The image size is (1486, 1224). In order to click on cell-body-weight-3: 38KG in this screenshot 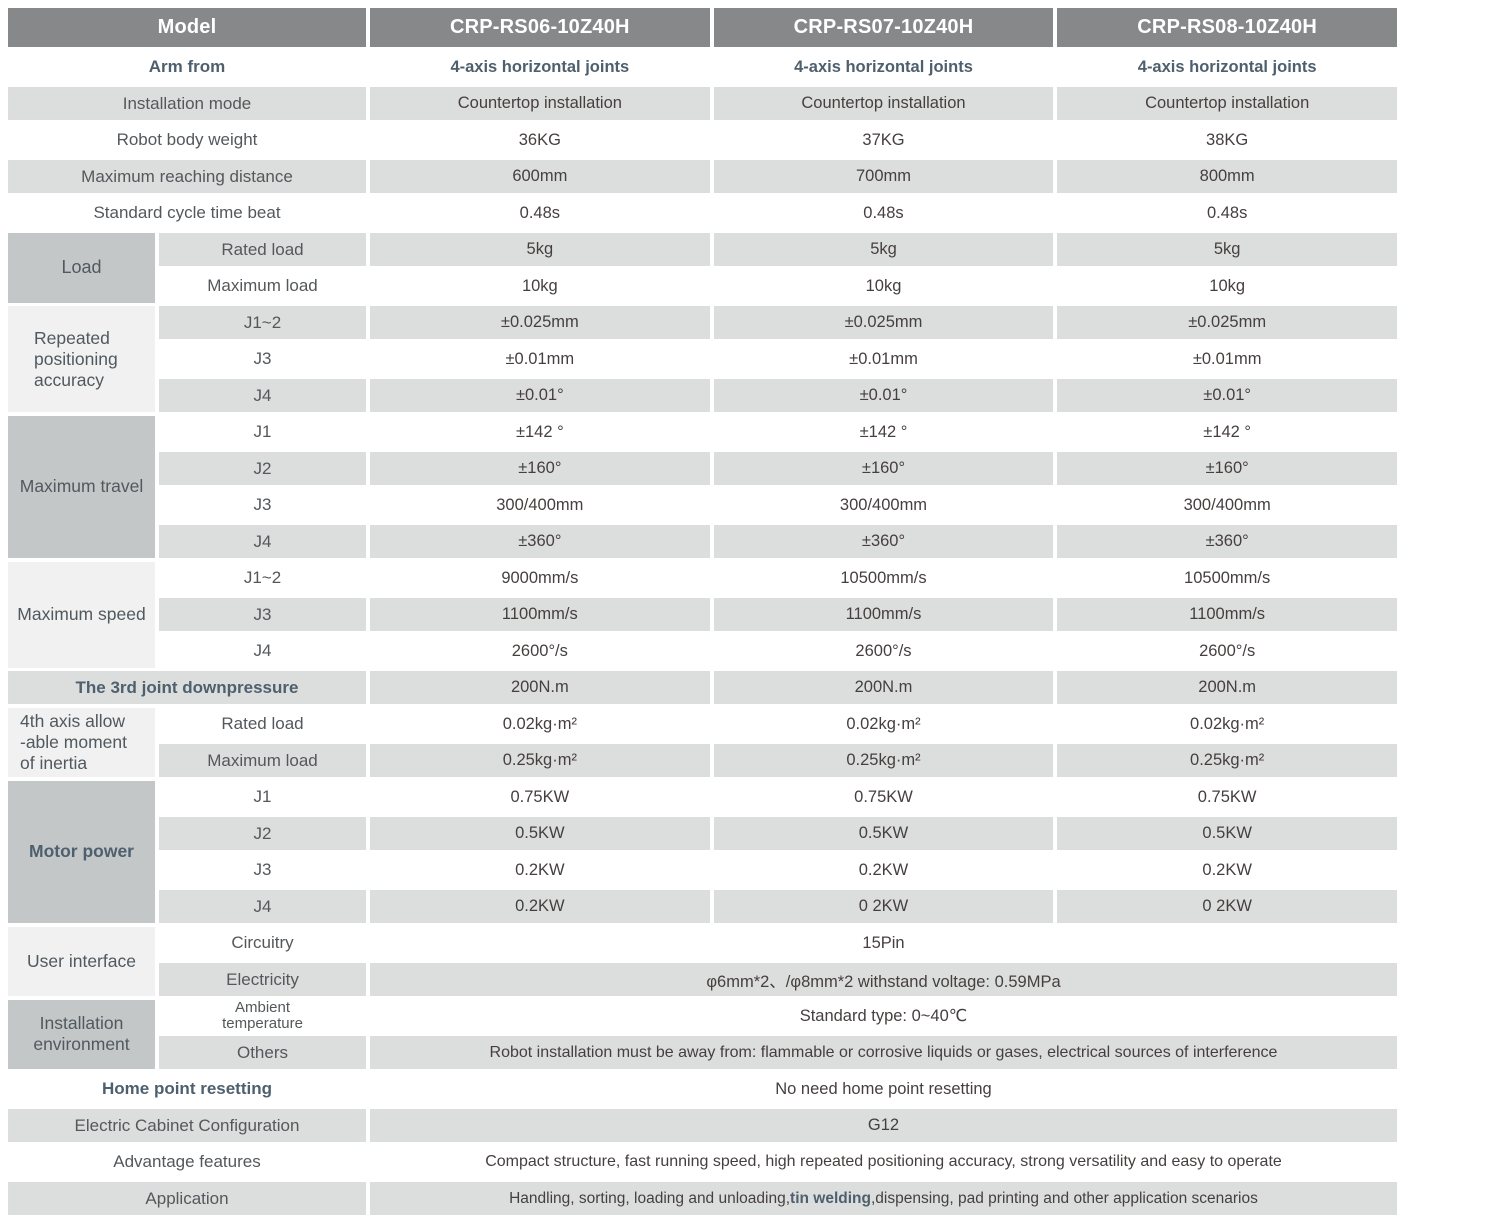, I will do `click(1227, 139)`.